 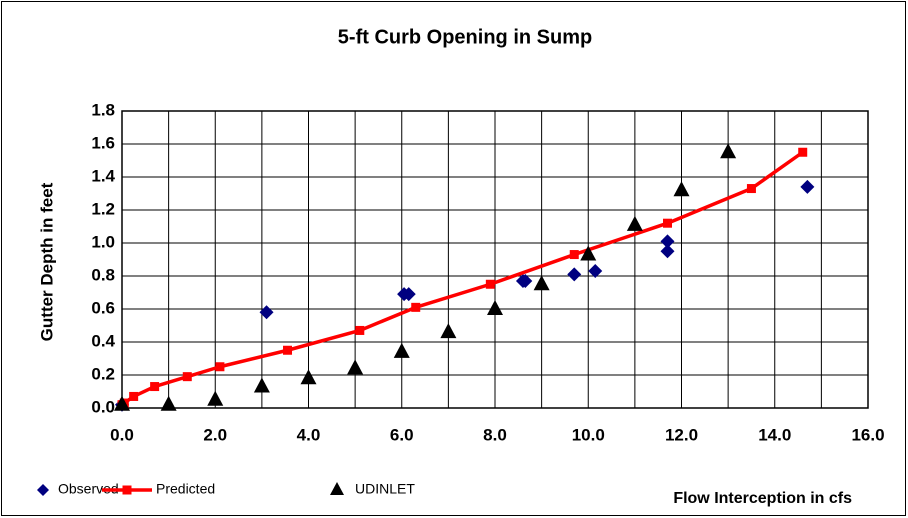 I want to click on y-tick-label: 0.4, so click(x=103, y=340).